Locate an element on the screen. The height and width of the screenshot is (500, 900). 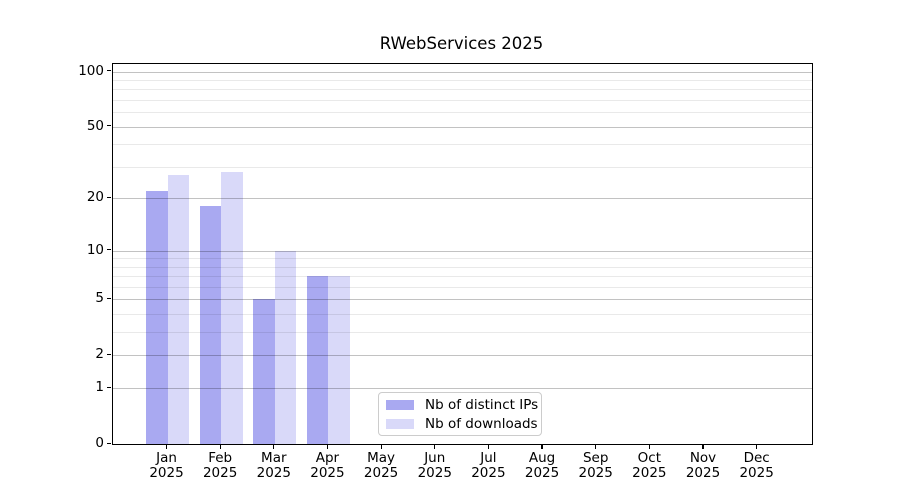
x-tick-mark-jan is located at coordinates (166, 447).